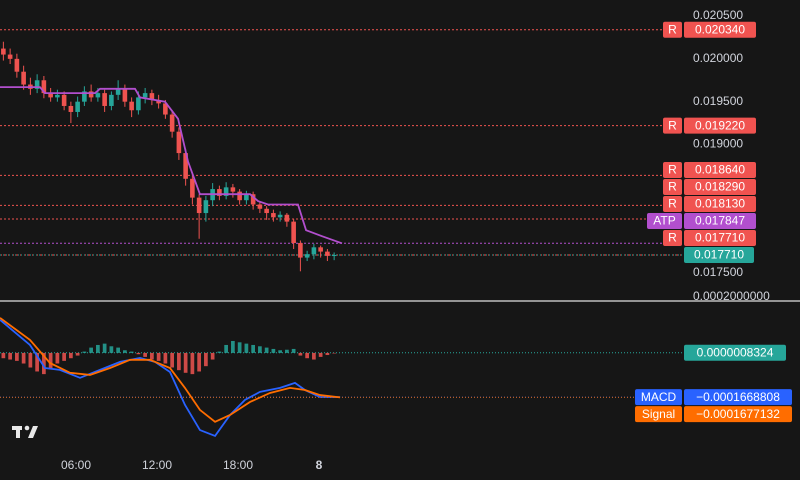  Describe the element at coordinates (664, 221) in the screenshot. I see `tag-label: ATP` at that location.